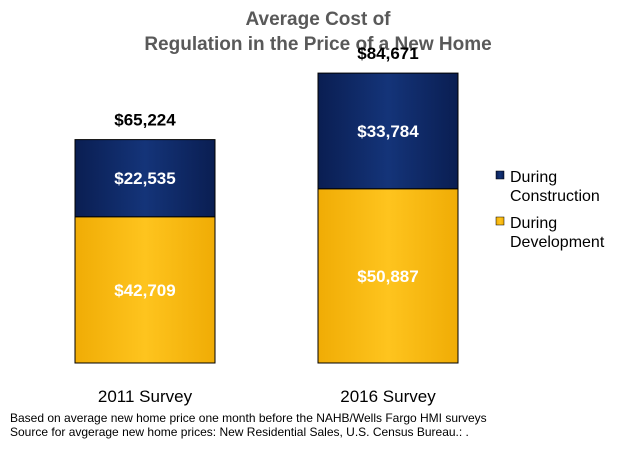 This screenshot has height=455, width=642. I want to click on bar-value-label-during-construction: $33,784, so click(388, 131).